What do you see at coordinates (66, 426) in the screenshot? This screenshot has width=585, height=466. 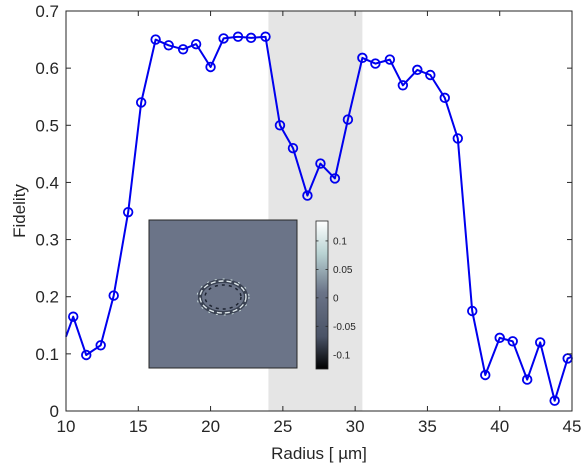 I see `x-tick-label: 10` at bounding box center [66, 426].